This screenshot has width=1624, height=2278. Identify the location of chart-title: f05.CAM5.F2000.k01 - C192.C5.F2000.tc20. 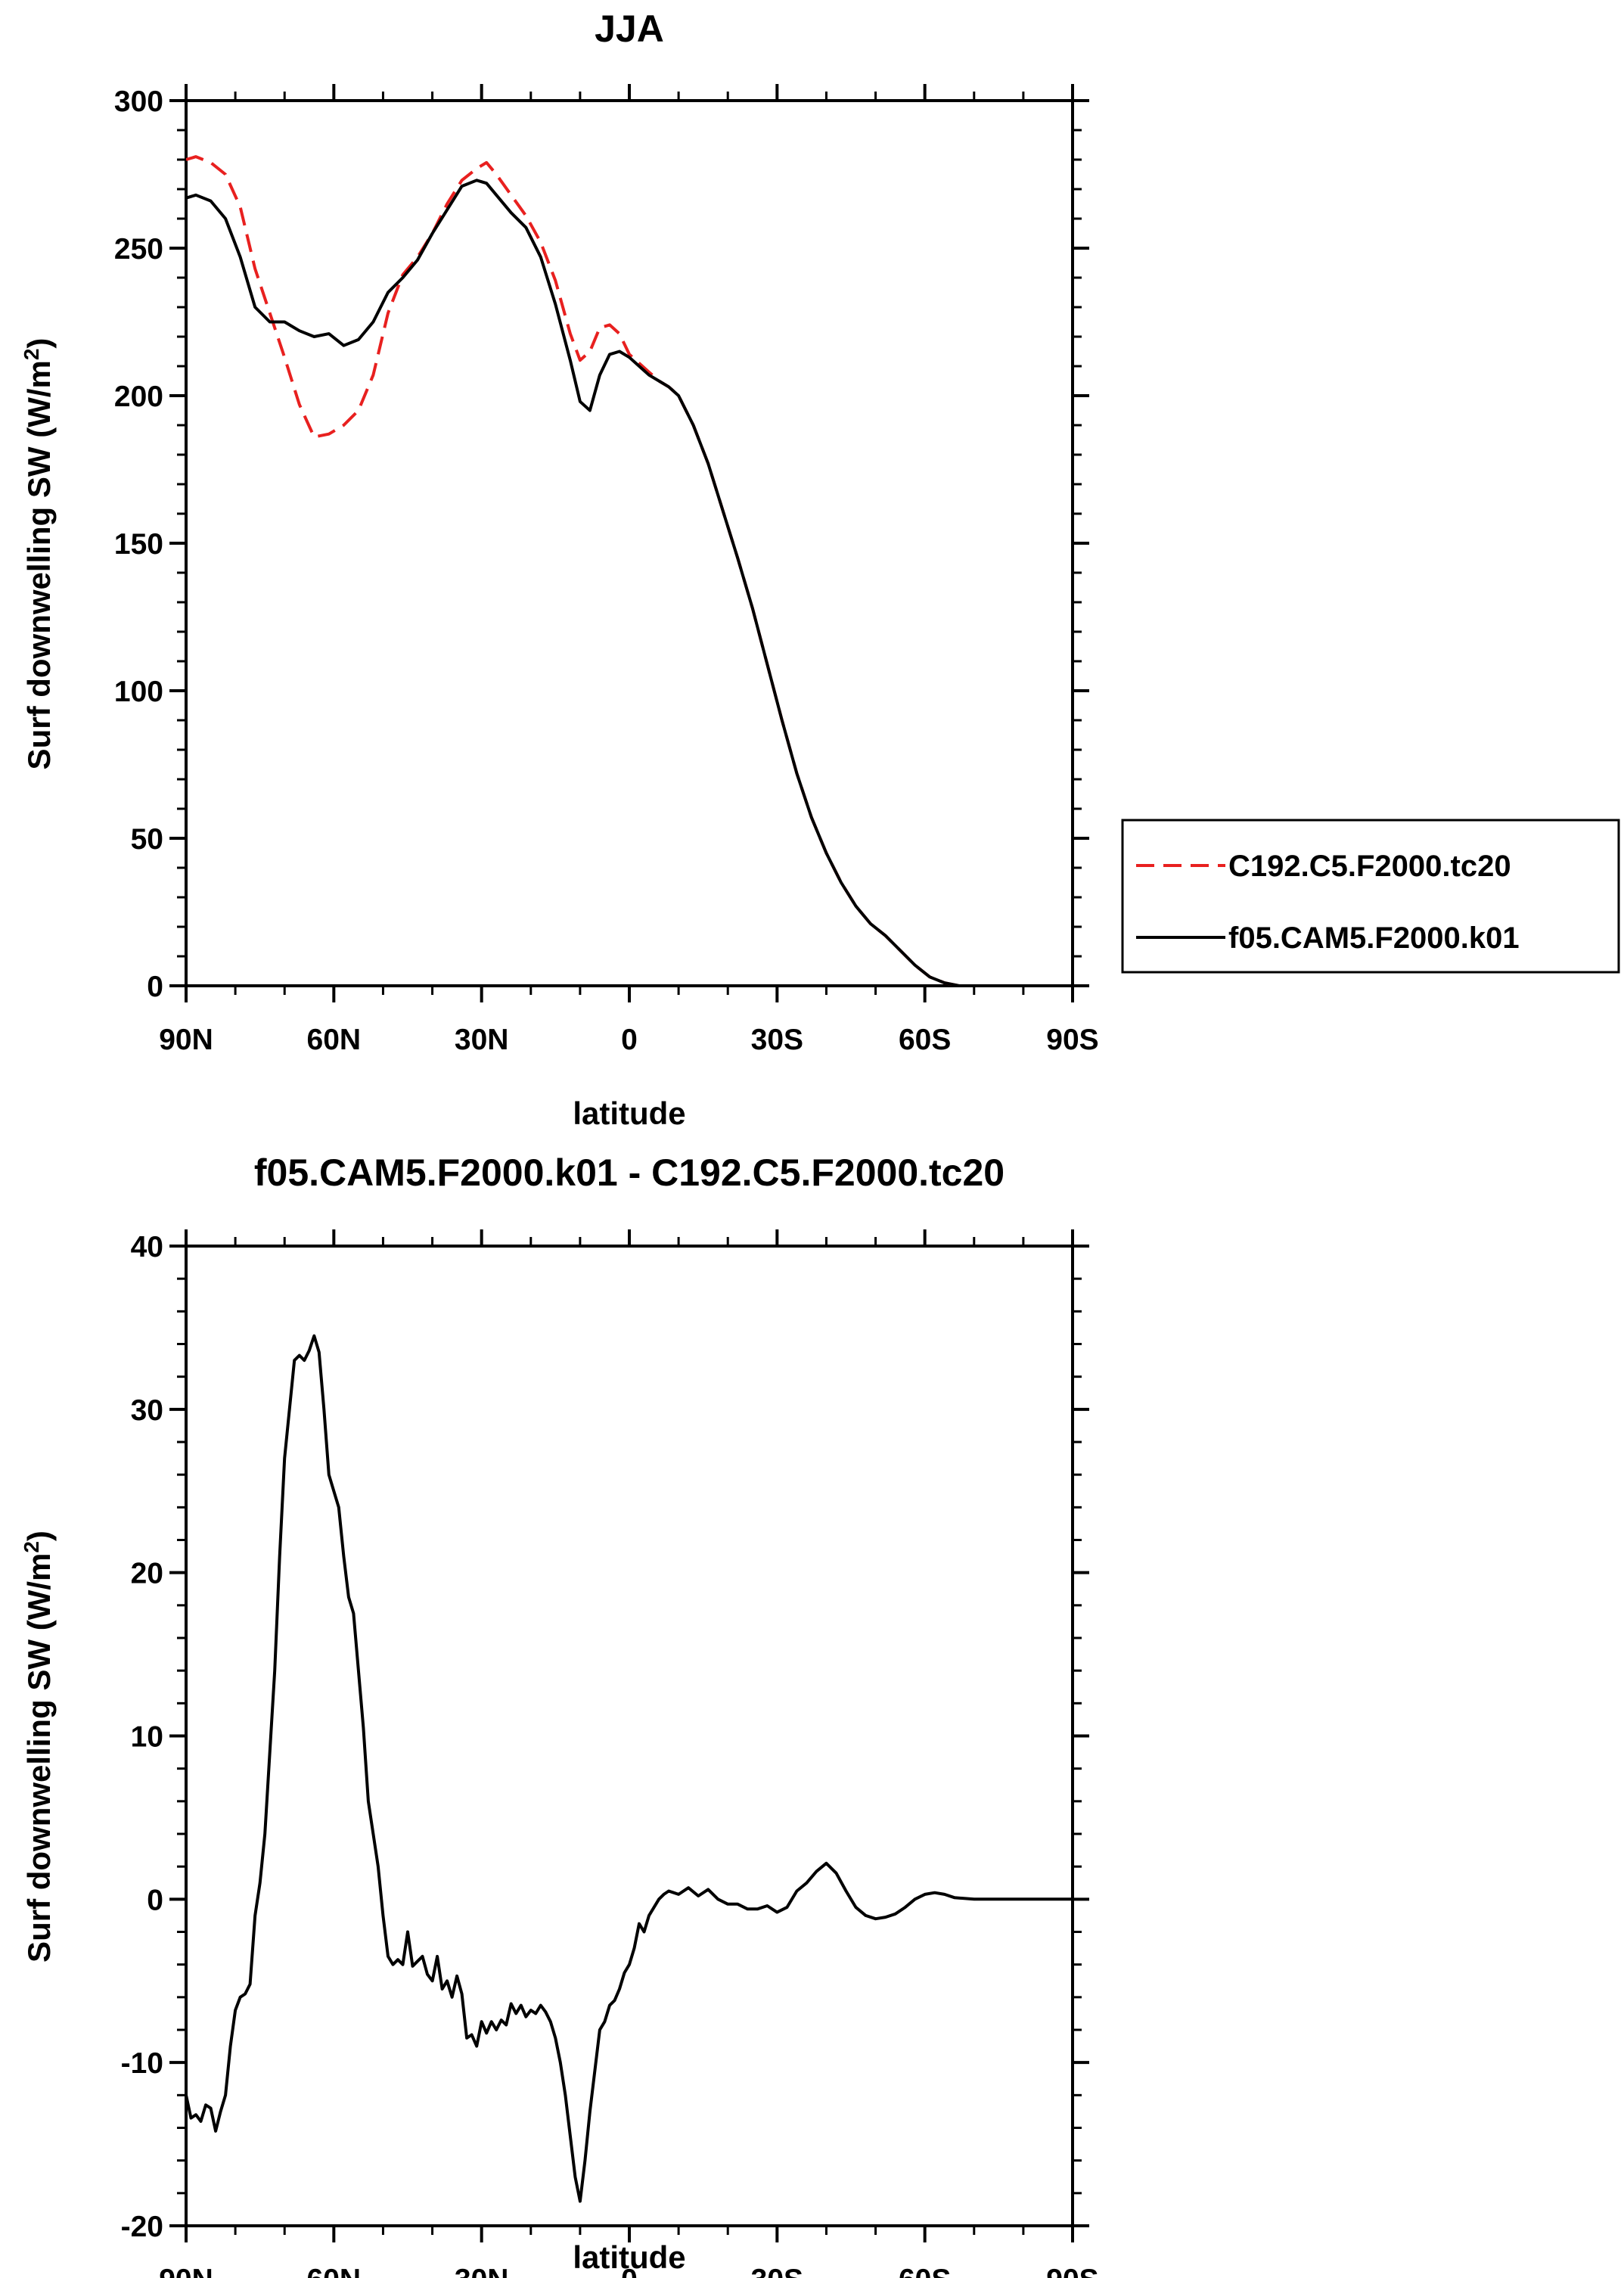
(629, 1172).